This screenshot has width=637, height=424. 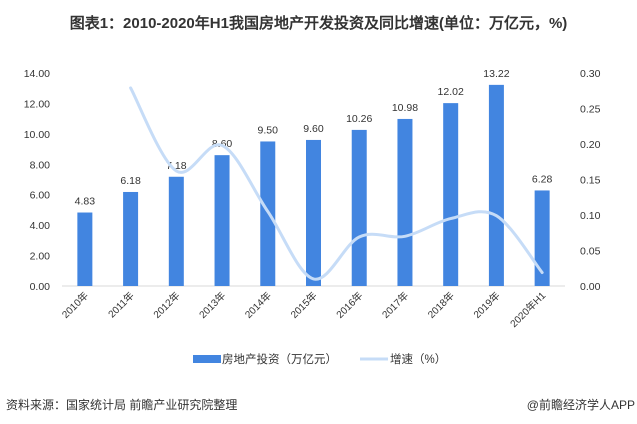 What do you see at coordinates (37, 104) in the screenshot?
I see `y-left-tick-label: 12.00` at bounding box center [37, 104].